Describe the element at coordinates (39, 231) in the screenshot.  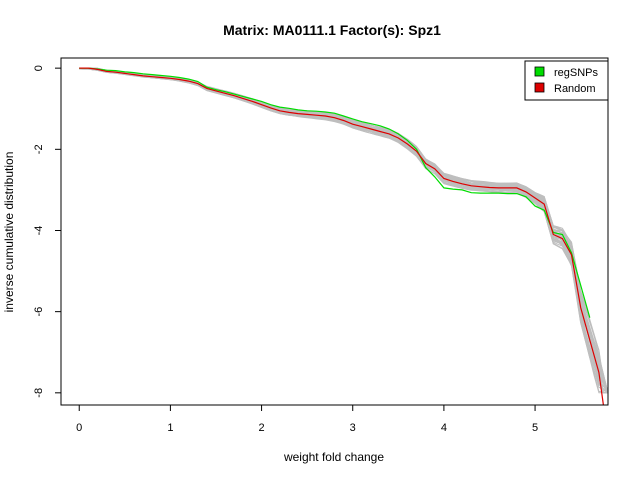
I see `y-tick-label: -4` at that location.